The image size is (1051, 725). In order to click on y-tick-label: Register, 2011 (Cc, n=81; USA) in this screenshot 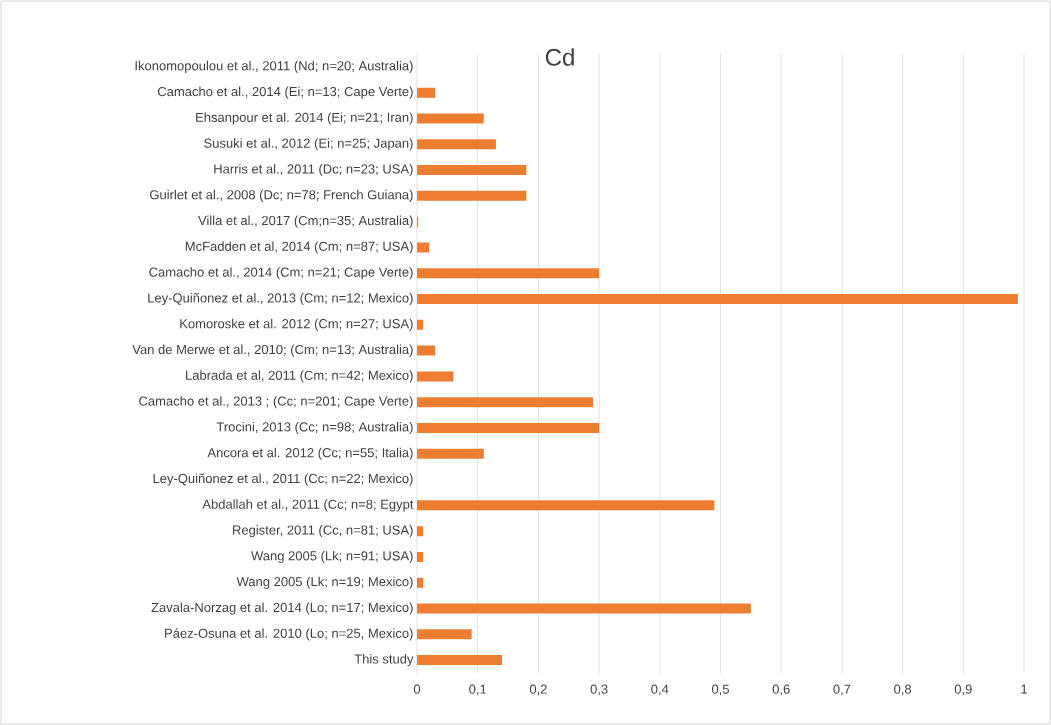, I will do `click(323, 531)`.